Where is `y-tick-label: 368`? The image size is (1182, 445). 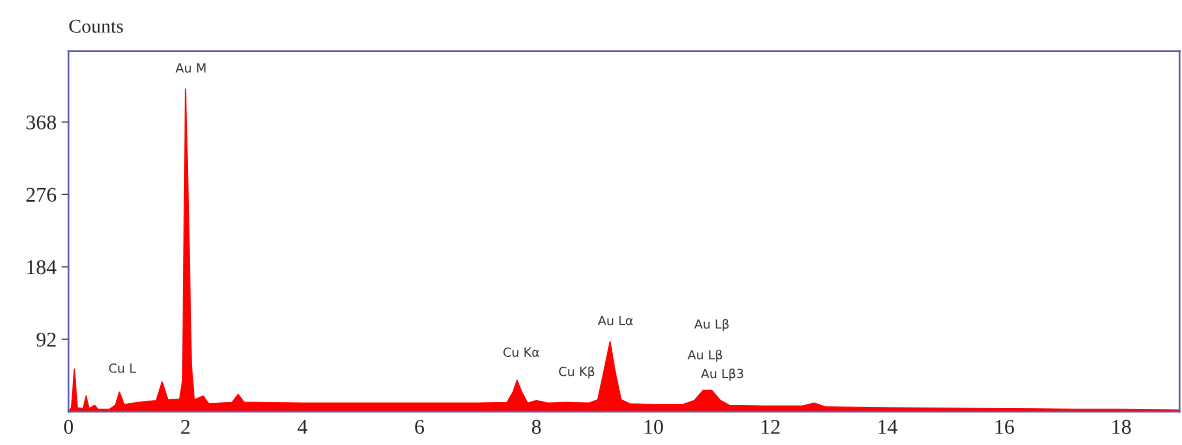
y-tick-label: 368 is located at coordinates (41, 122).